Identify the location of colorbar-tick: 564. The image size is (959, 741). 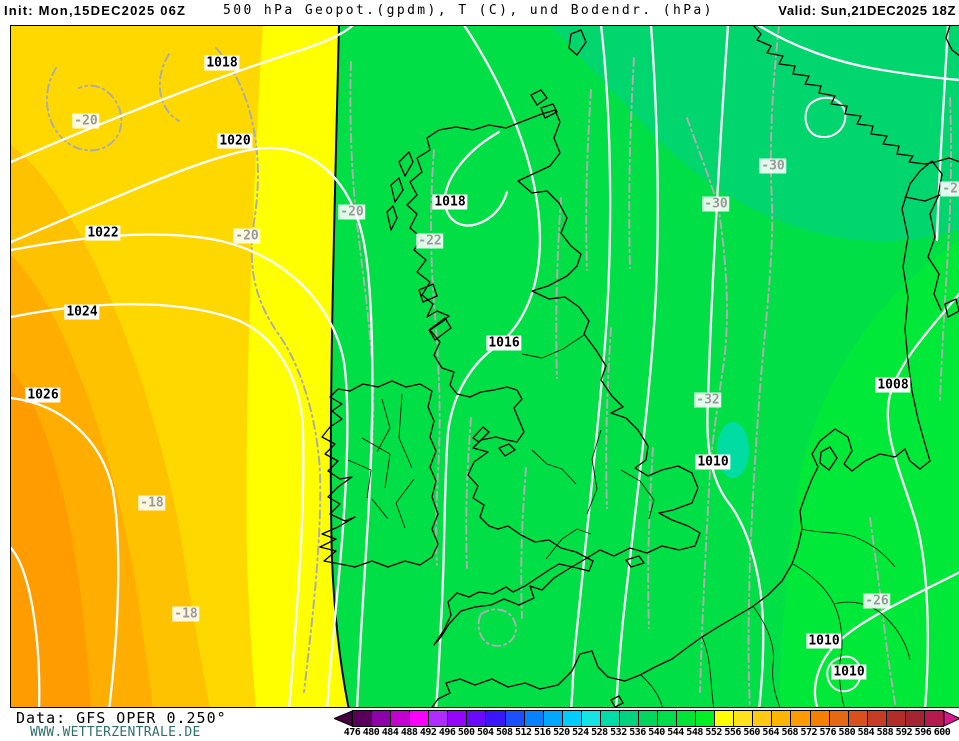
(770, 732).